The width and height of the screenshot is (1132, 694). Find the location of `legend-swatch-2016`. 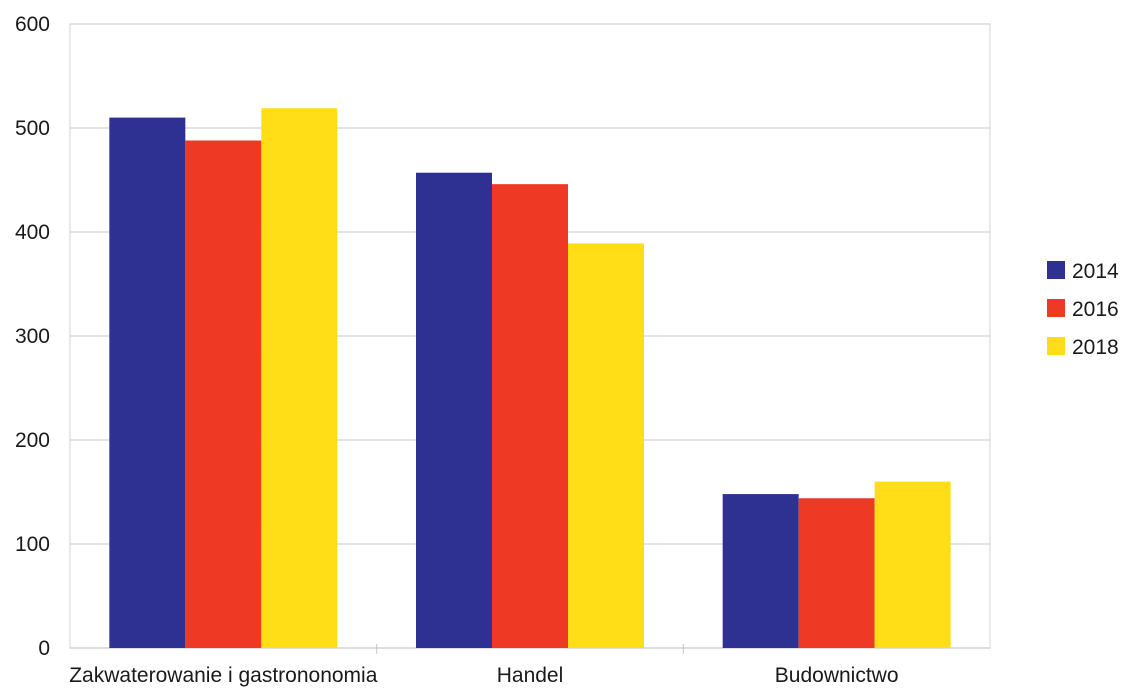

legend-swatch-2016 is located at coordinates (1056, 308).